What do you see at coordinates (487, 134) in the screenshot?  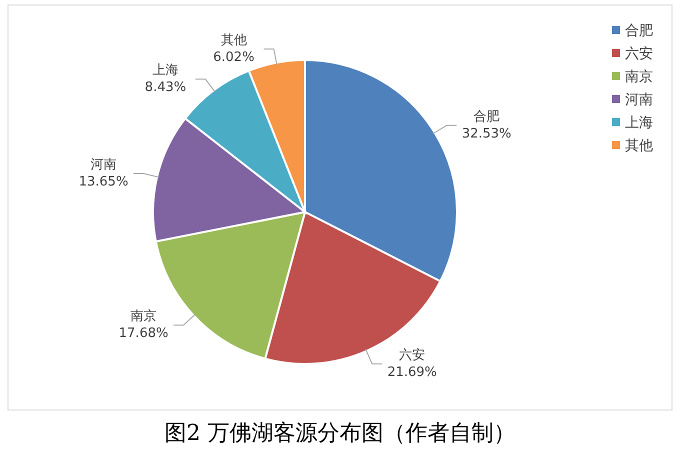 I see `data-label: 32.53%` at bounding box center [487, 134].